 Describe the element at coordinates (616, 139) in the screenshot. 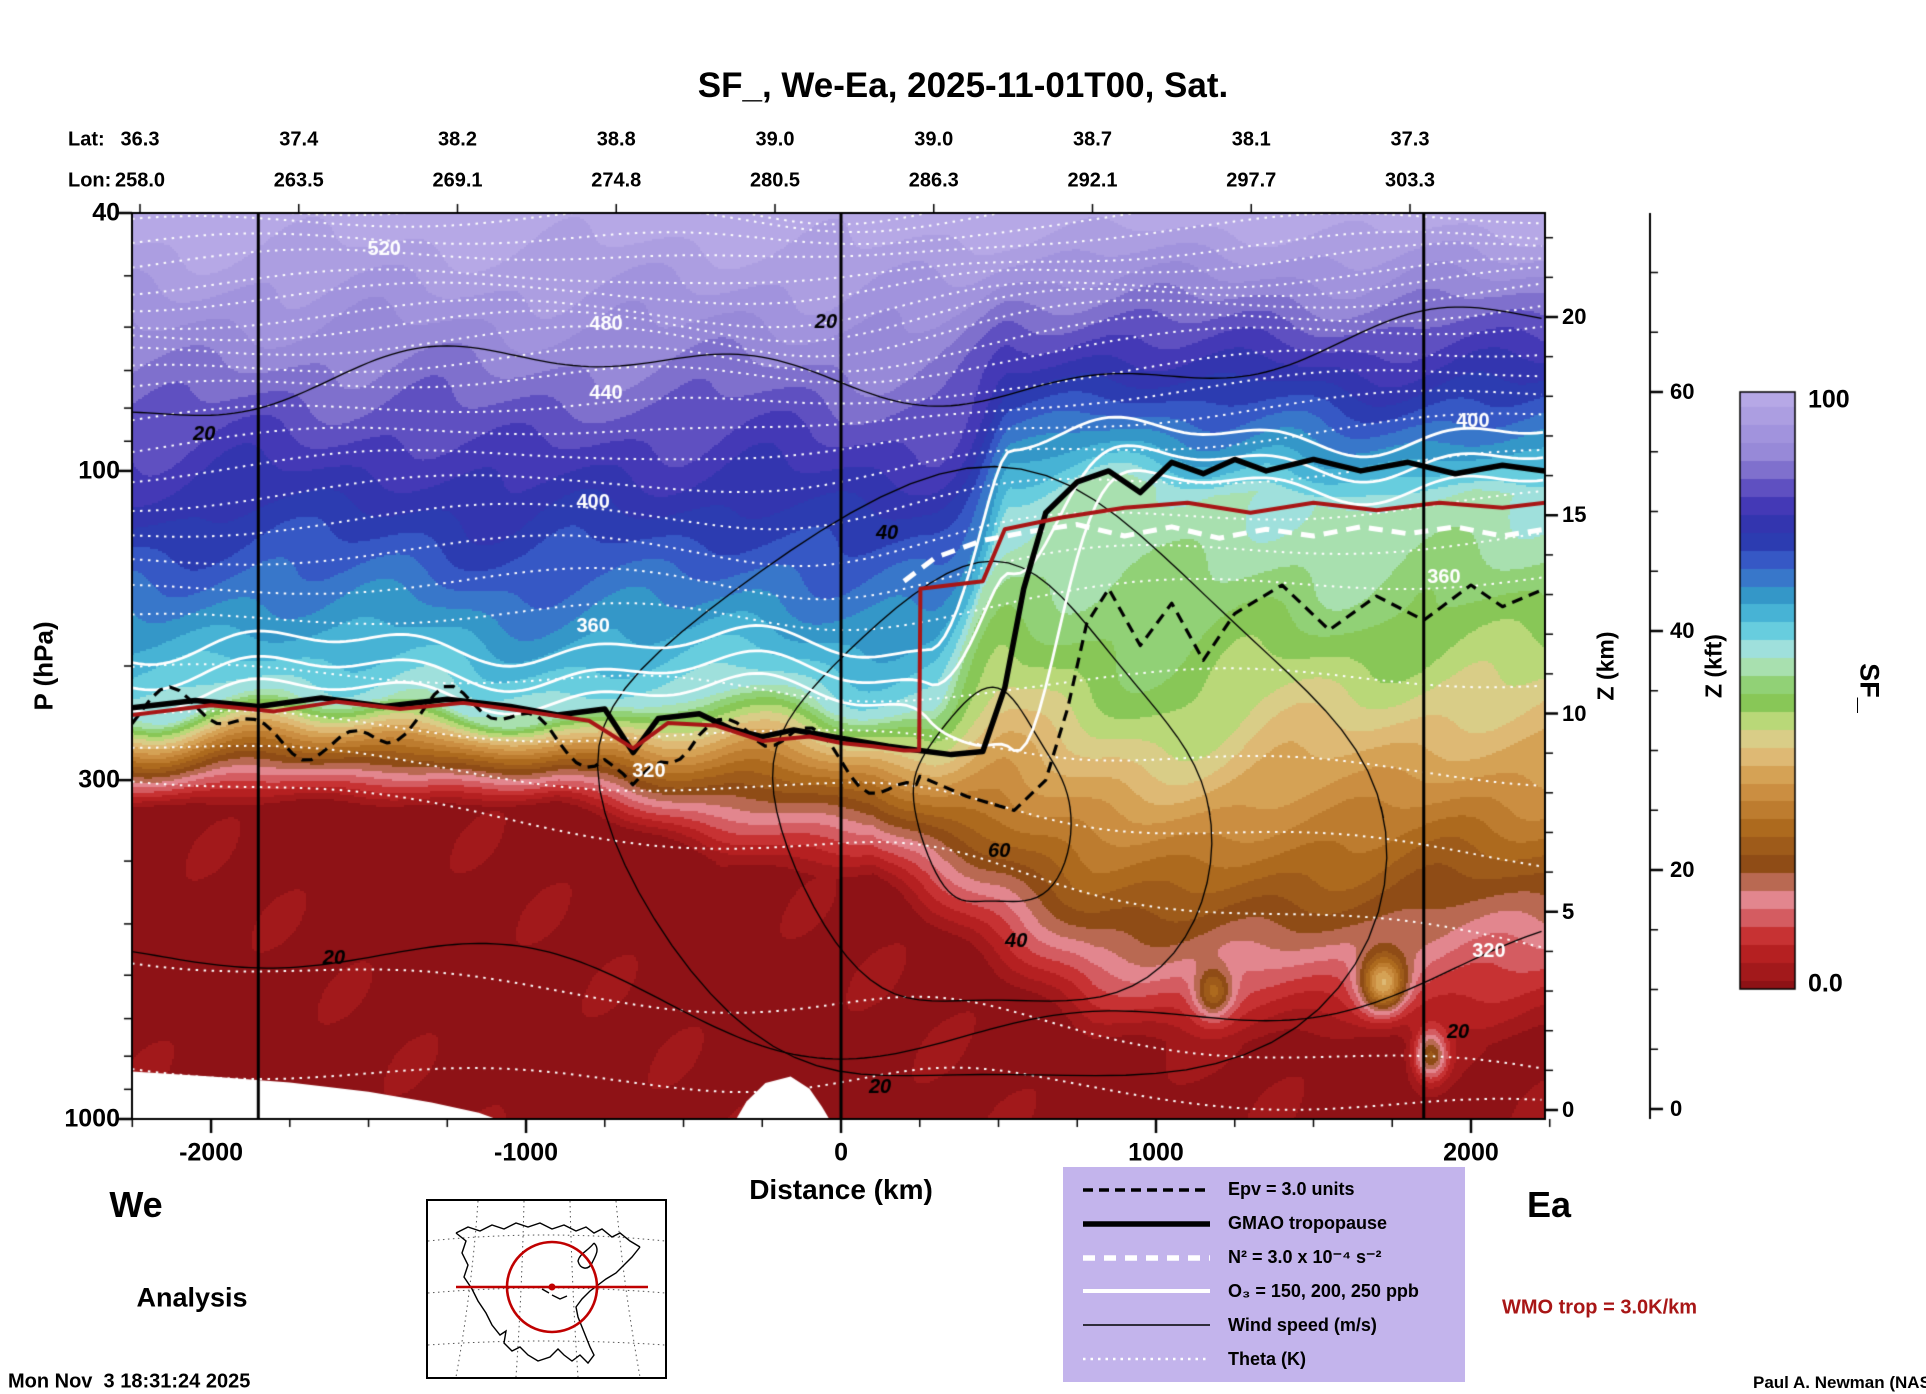

I see `lat-value: 38.8` at that location.